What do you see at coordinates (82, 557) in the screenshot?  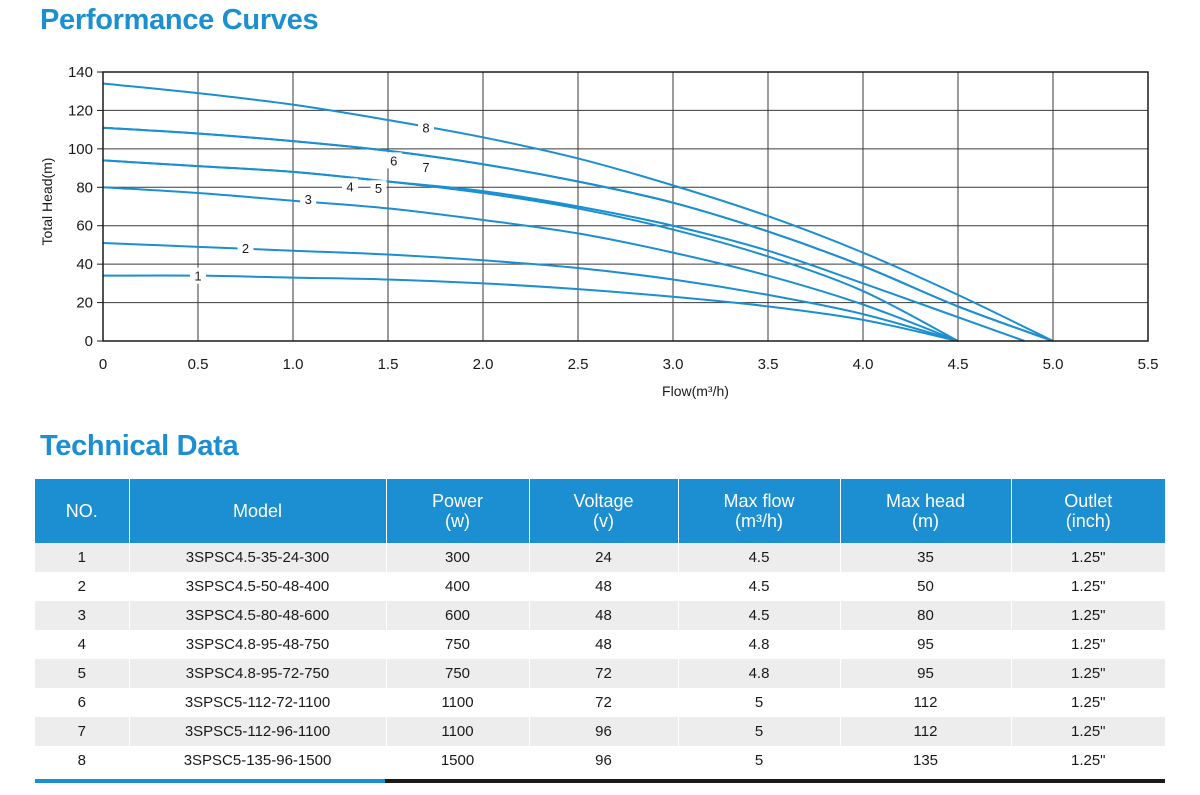 I see `table-cell: 1` at bounding box center [82, 557].